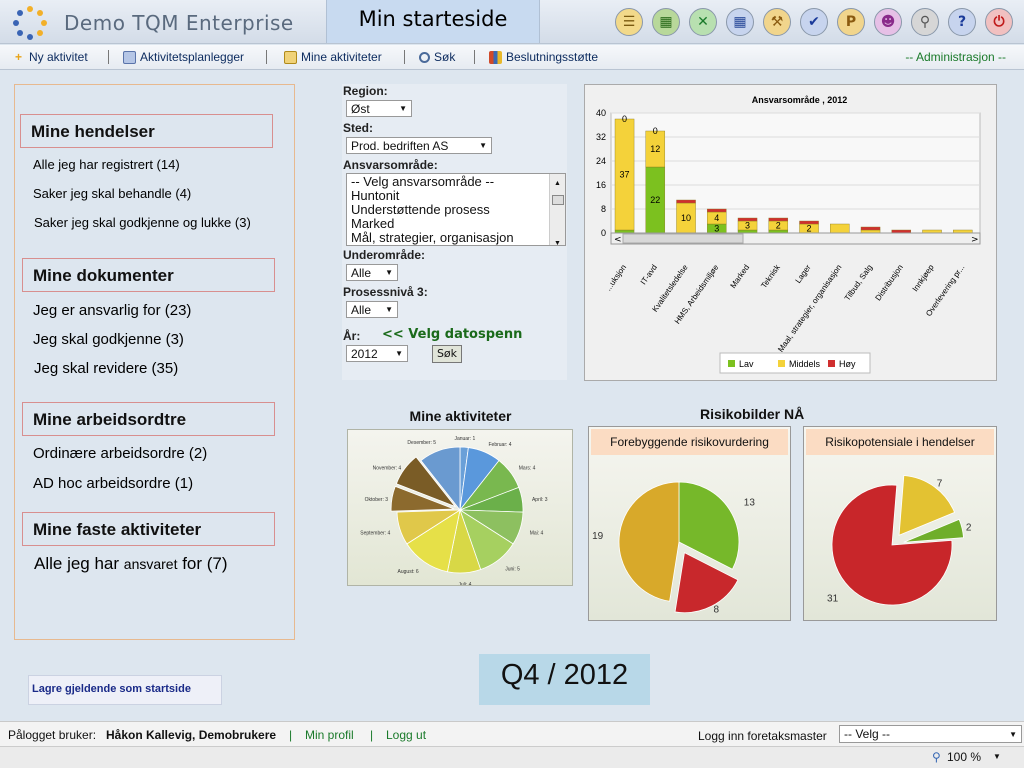 The height and width of the screenshot is (768, 1024). I want to click on x-tick-label: Teknisk, so click(770, 276).